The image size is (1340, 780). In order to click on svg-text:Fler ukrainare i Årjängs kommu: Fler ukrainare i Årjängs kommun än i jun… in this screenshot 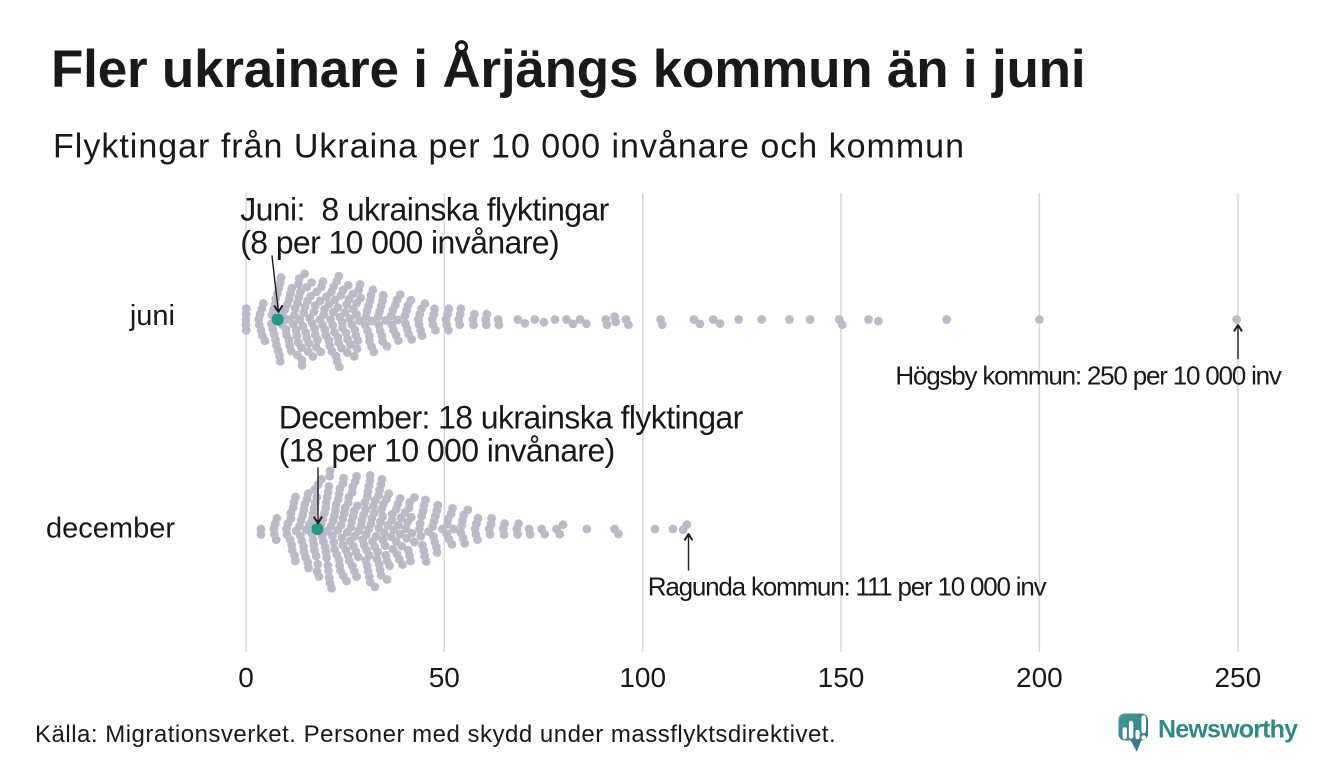, I will do `click(568, 69)`.